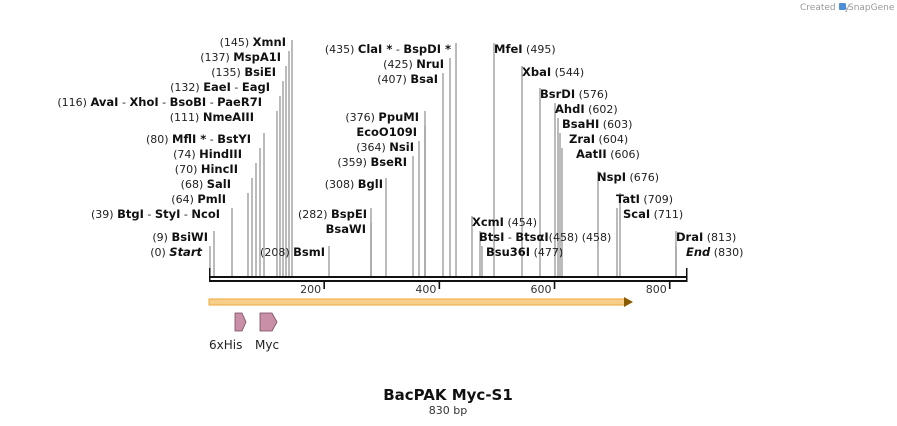 This screenshot has height=426, width=897. Describe the element at coordinates (353, 162) in the screenshot. I see `site-position: (359)` at that location.